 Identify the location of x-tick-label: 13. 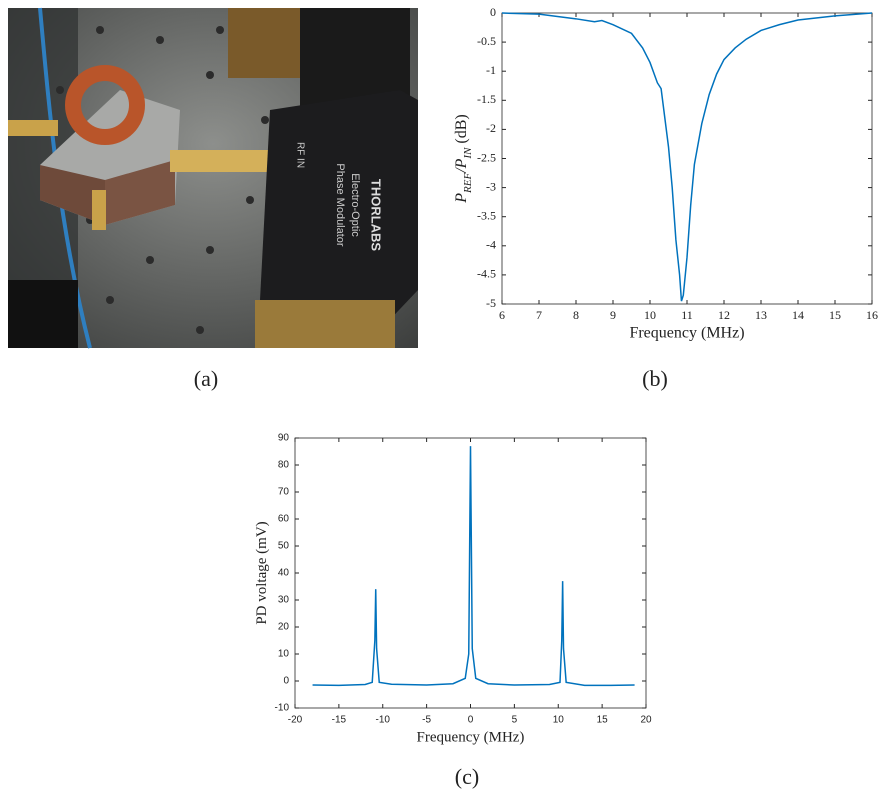
(761, 315).